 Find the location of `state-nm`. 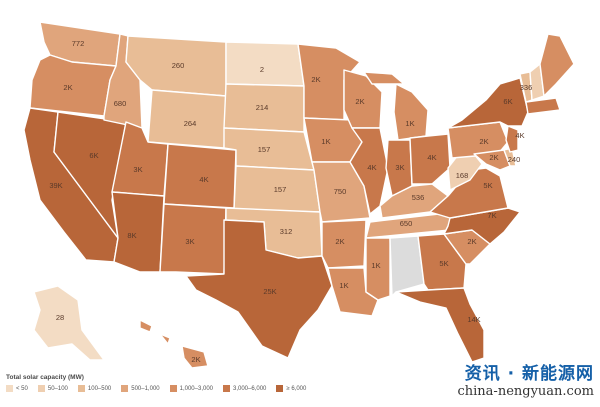

state-nm is located at coordinates (193, 239).